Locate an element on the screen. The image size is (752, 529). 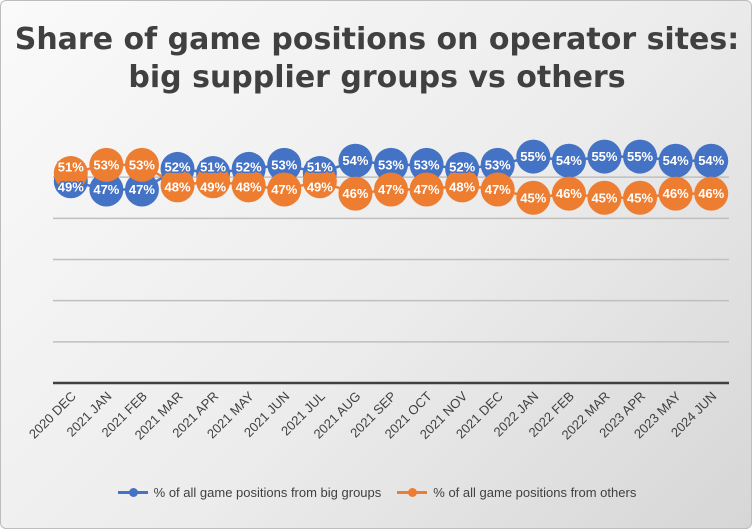
legend-item-big-groups: % of all game positions from big groups is located at coordinates (249, 492).